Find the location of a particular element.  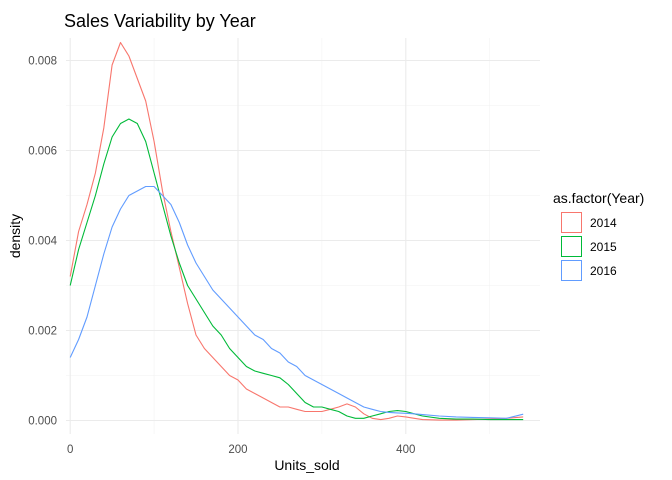

legend-key-2016 is located at coordinates (571, 270).